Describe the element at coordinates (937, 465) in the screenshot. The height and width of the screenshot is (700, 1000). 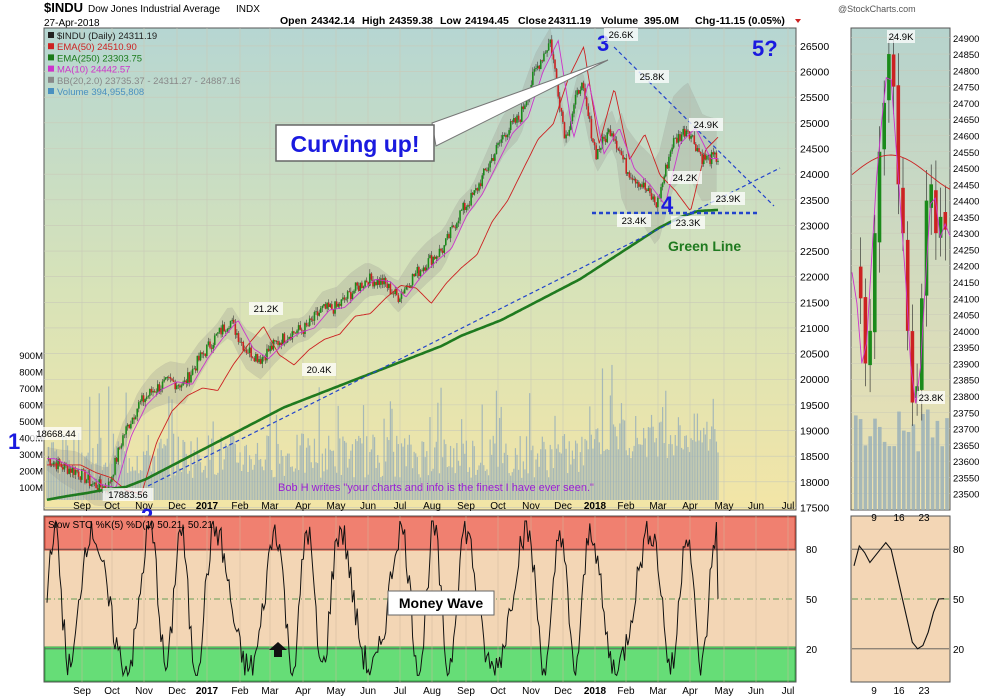
I see `zoom-volume-bar` at that location.